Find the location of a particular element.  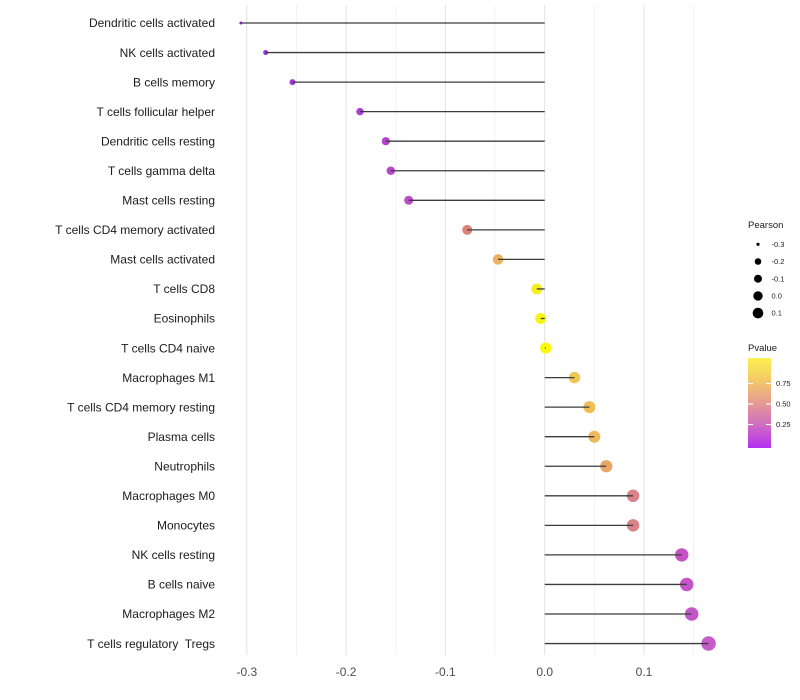

y-axis-label: Mast cells activated is located at coordinates (162, 260).